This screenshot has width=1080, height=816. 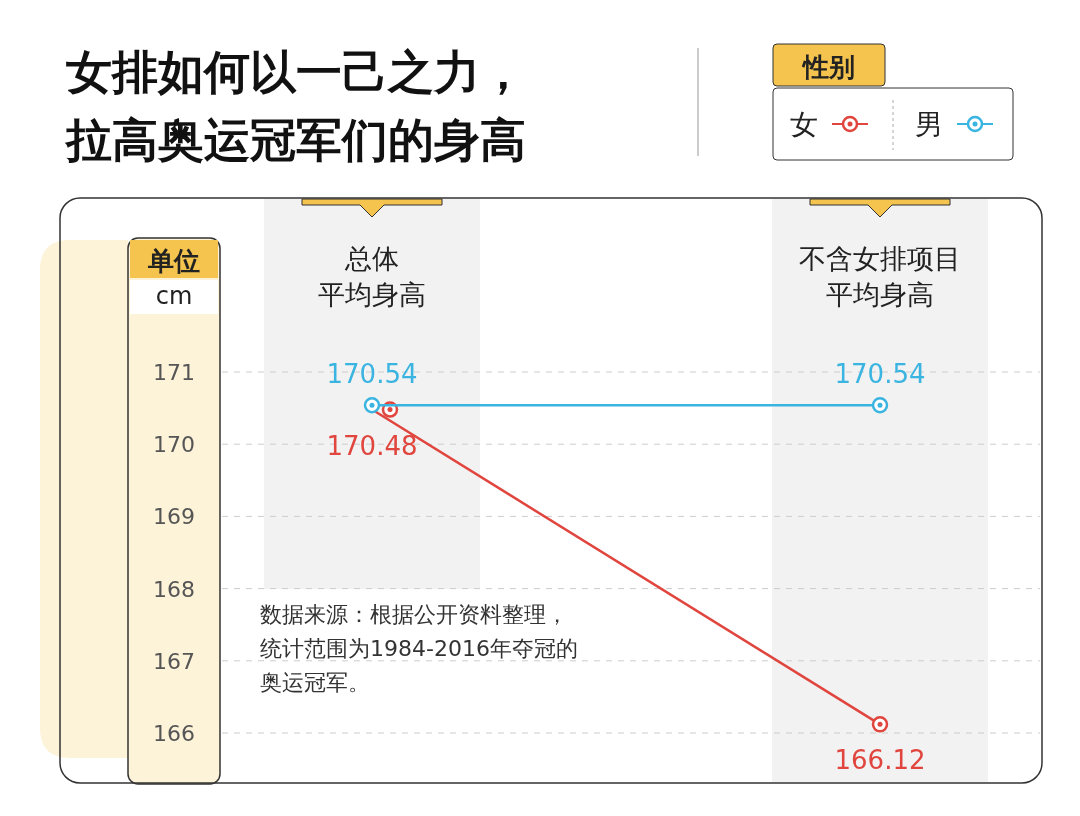 What do you see at coordinates (880, 760) in the screenshot?
I see `data-label: 166.12` at bounding box center [880, 760].